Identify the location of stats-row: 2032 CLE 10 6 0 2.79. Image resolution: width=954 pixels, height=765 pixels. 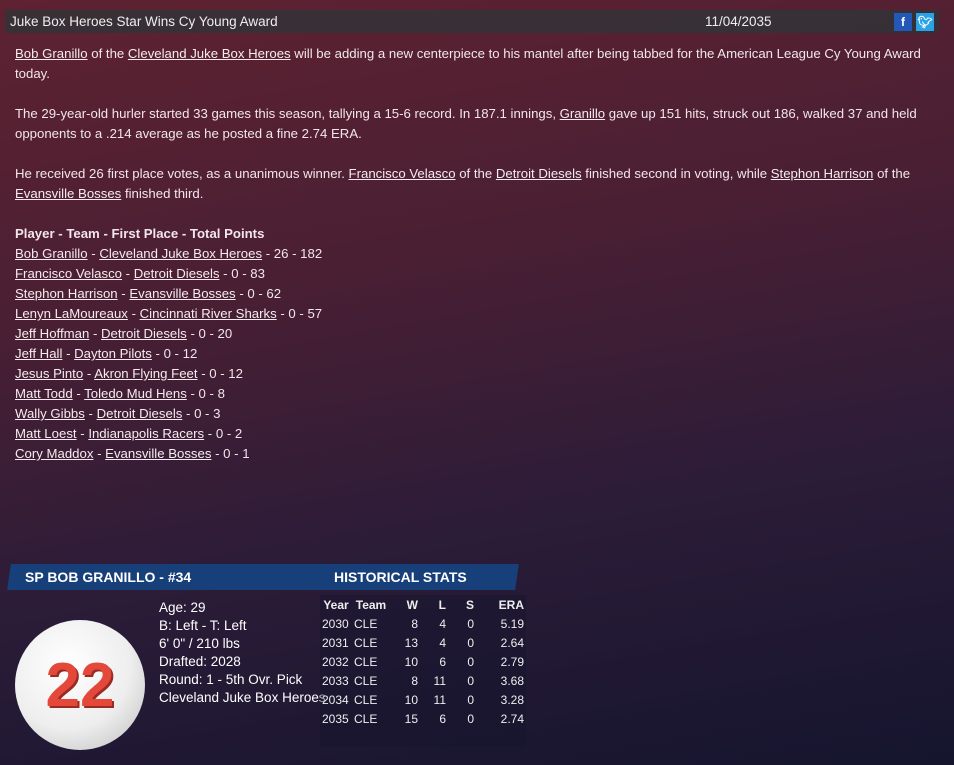
(423, 661).